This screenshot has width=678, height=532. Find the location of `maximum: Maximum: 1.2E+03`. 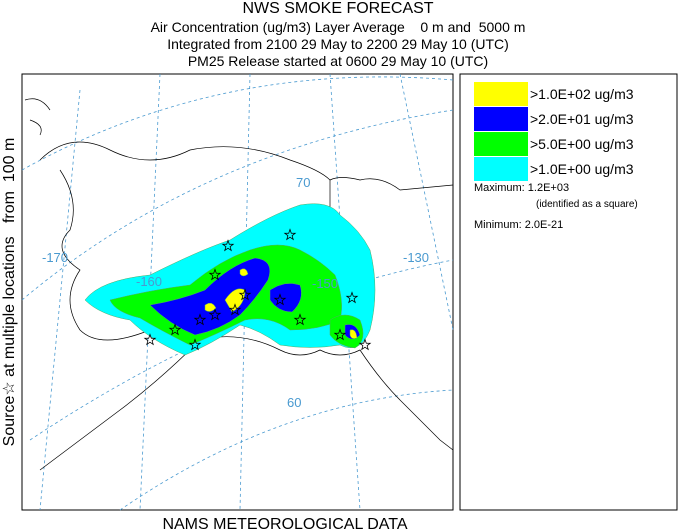

maximum: Maximum: 1.2E+03 is located at coordinates (521, 188).